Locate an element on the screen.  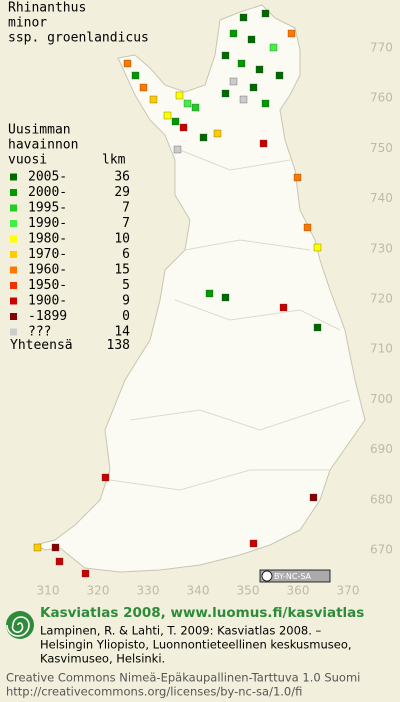
legend-count: 15 is located at coordinates (122, 270).